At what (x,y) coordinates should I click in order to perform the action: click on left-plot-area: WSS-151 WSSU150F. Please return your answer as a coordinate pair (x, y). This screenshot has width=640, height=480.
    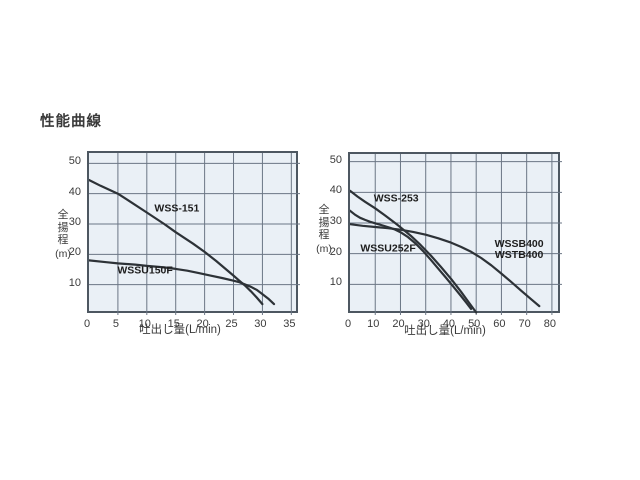
    Looking at the image, I should click on (193, 233).